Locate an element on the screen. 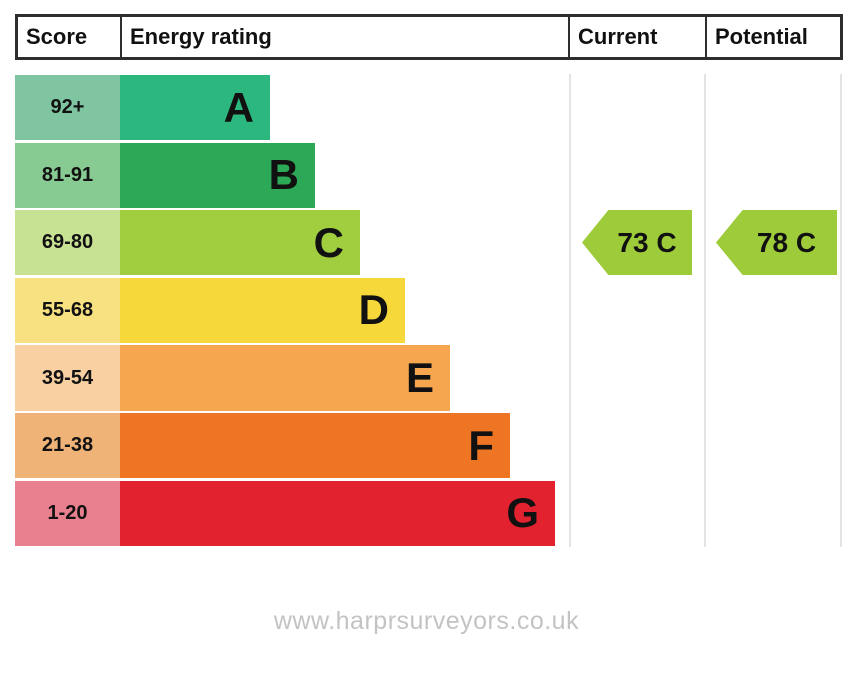  band-row-f: 21-38 F is located at coordinates (285, 445).